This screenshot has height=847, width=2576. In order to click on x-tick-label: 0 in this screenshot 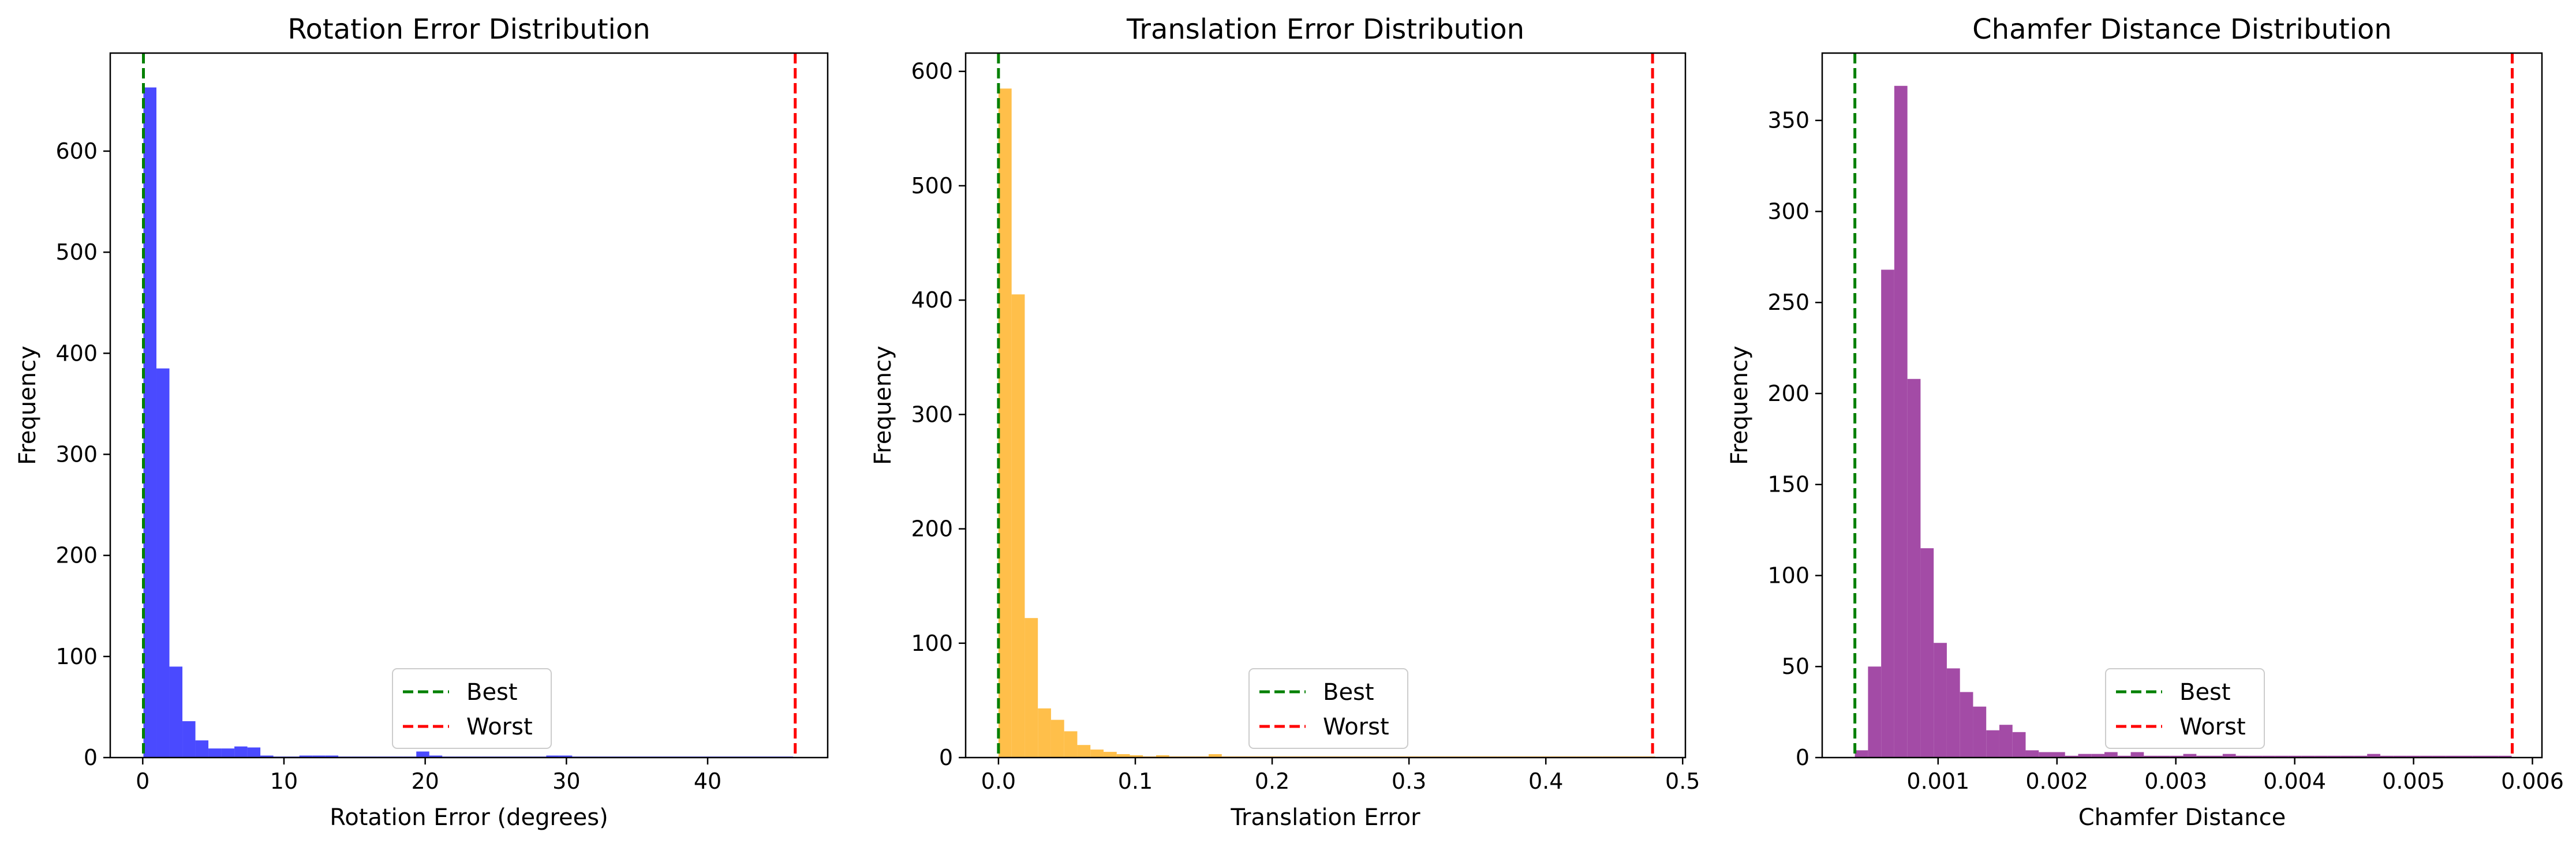, I will do `click(142, 782)`.